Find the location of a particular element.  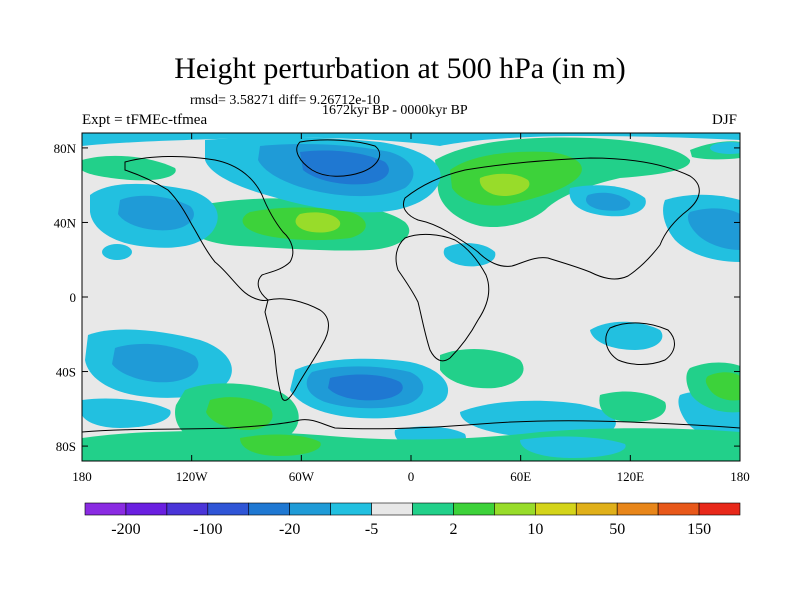

coastline-eurasia is located at coordinates (551, 218).